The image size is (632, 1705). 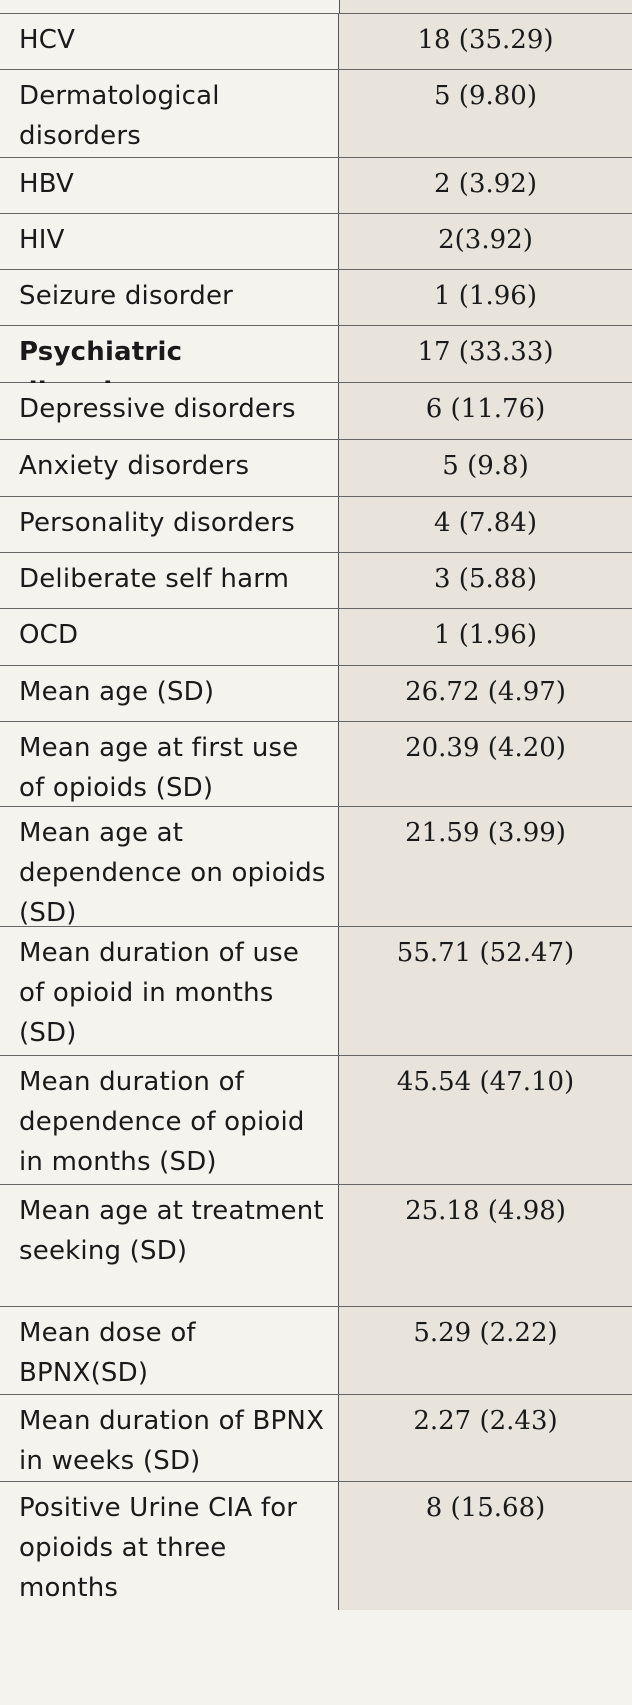 I want to click on table-row: Personality disorders 4 (7.84), so click(x=316, y=524).